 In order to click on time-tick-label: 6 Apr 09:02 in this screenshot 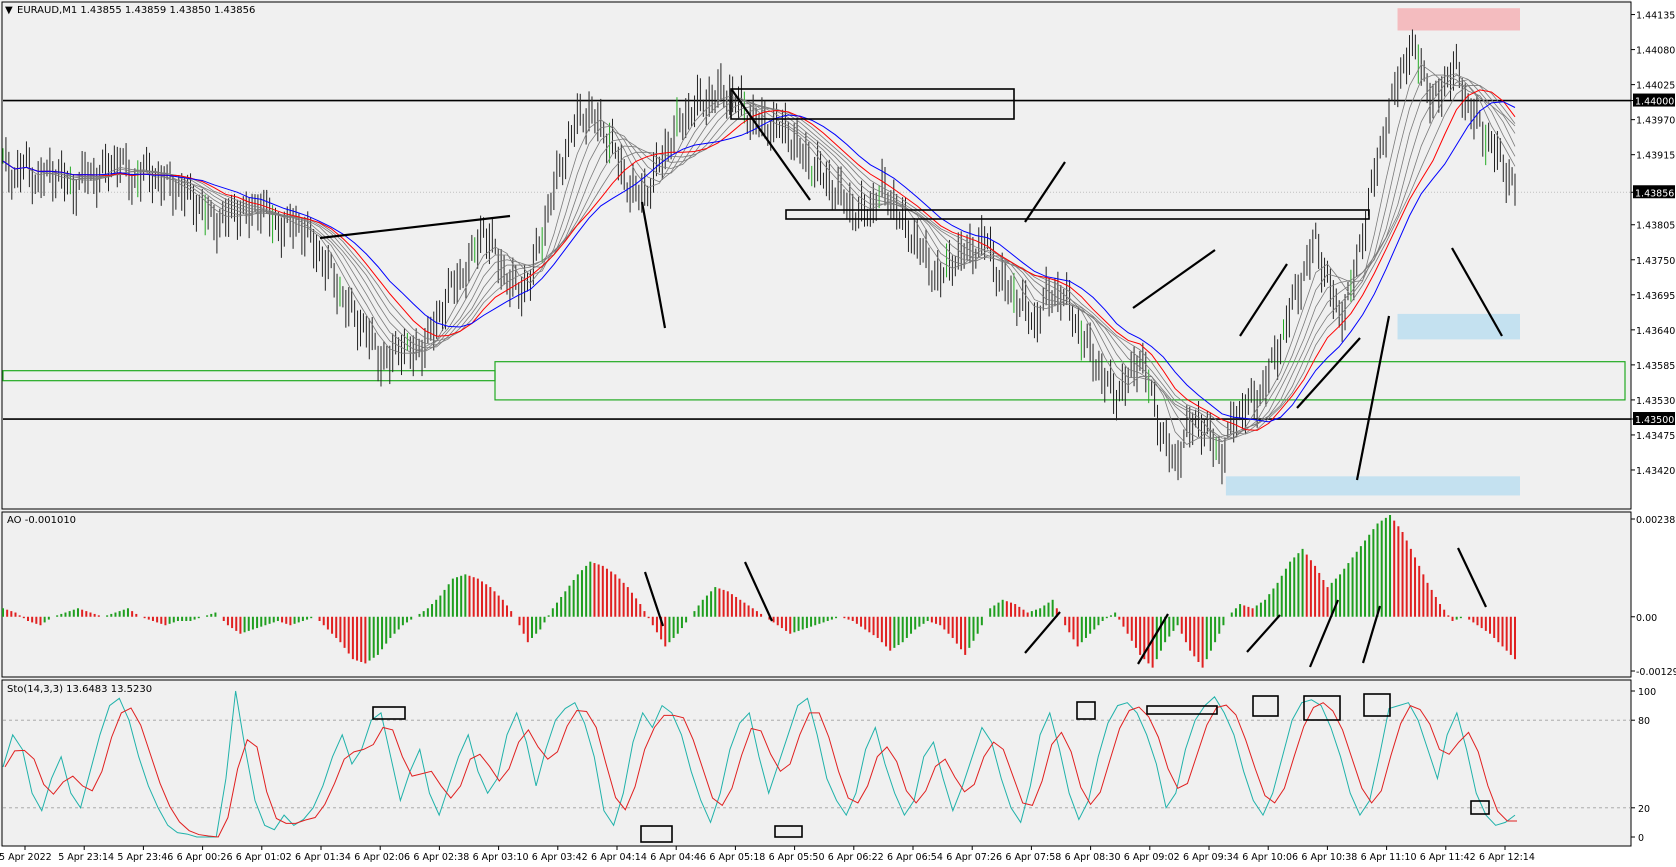, I will do `click(1152, 857)`.